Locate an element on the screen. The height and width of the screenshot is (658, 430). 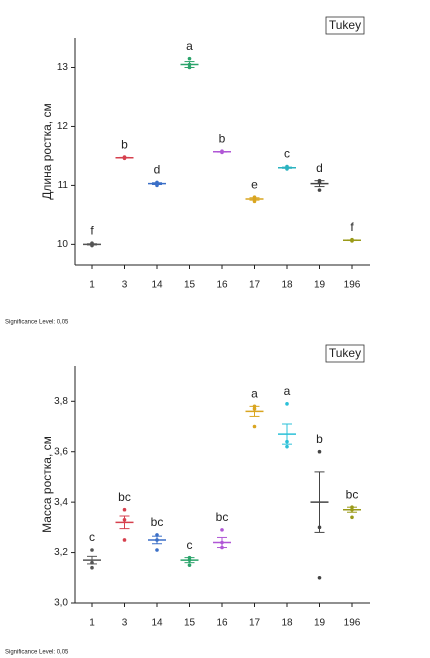
y-tick-label: 13 is located at coordinates (63, 67).